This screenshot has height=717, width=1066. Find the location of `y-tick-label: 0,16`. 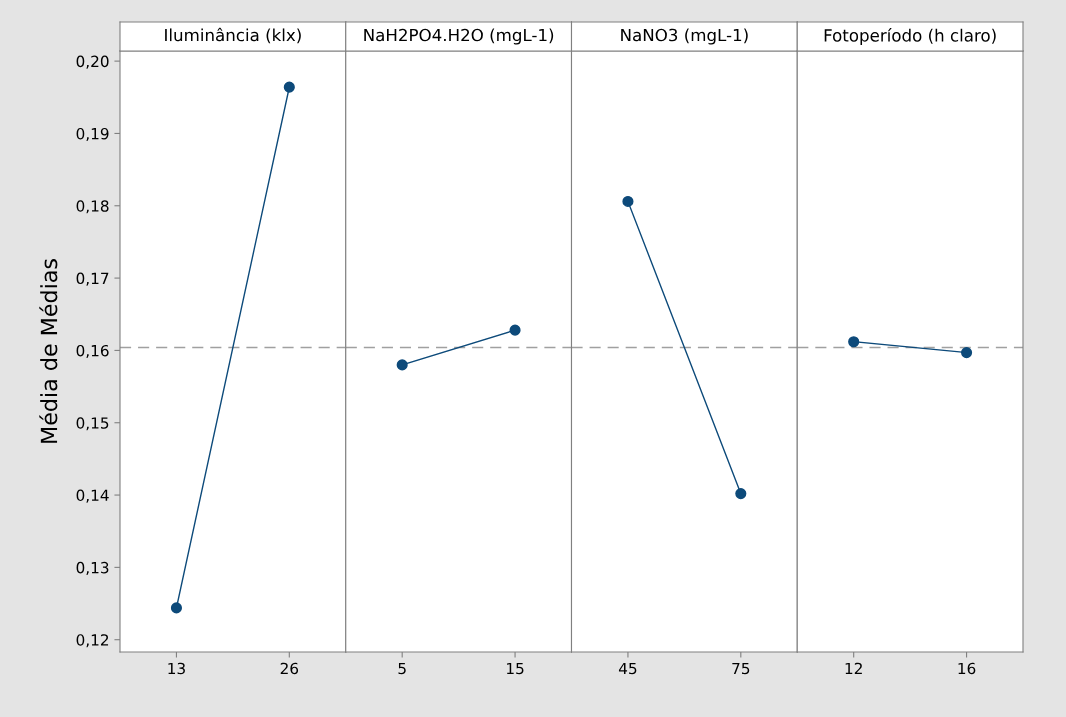

y-tick-label: 0,16 is located at coordinates (92, 351).